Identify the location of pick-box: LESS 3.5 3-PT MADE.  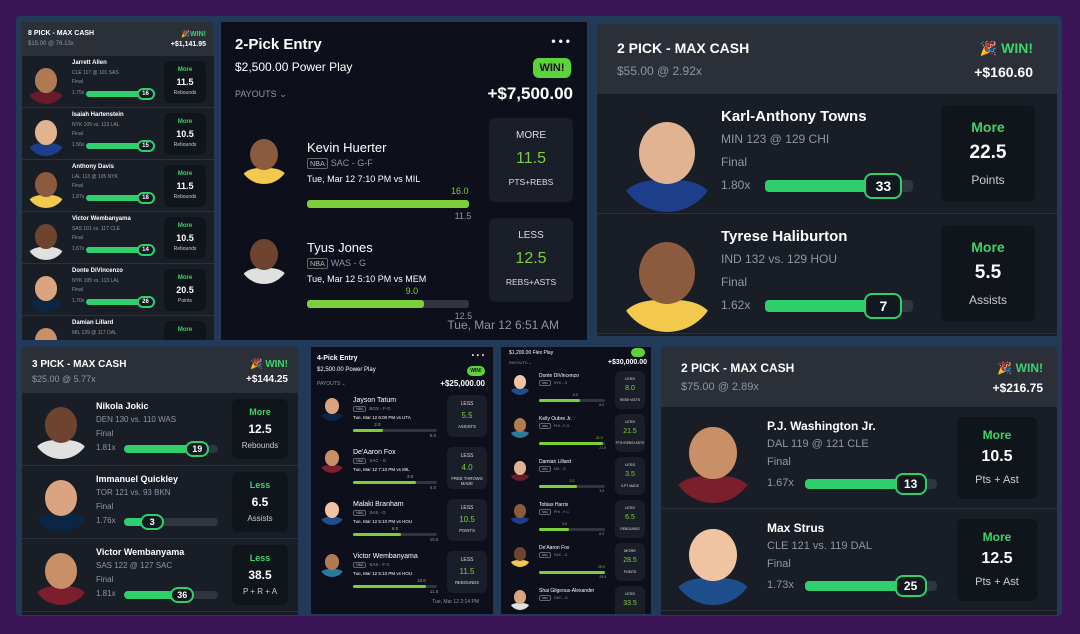
(630, 476).